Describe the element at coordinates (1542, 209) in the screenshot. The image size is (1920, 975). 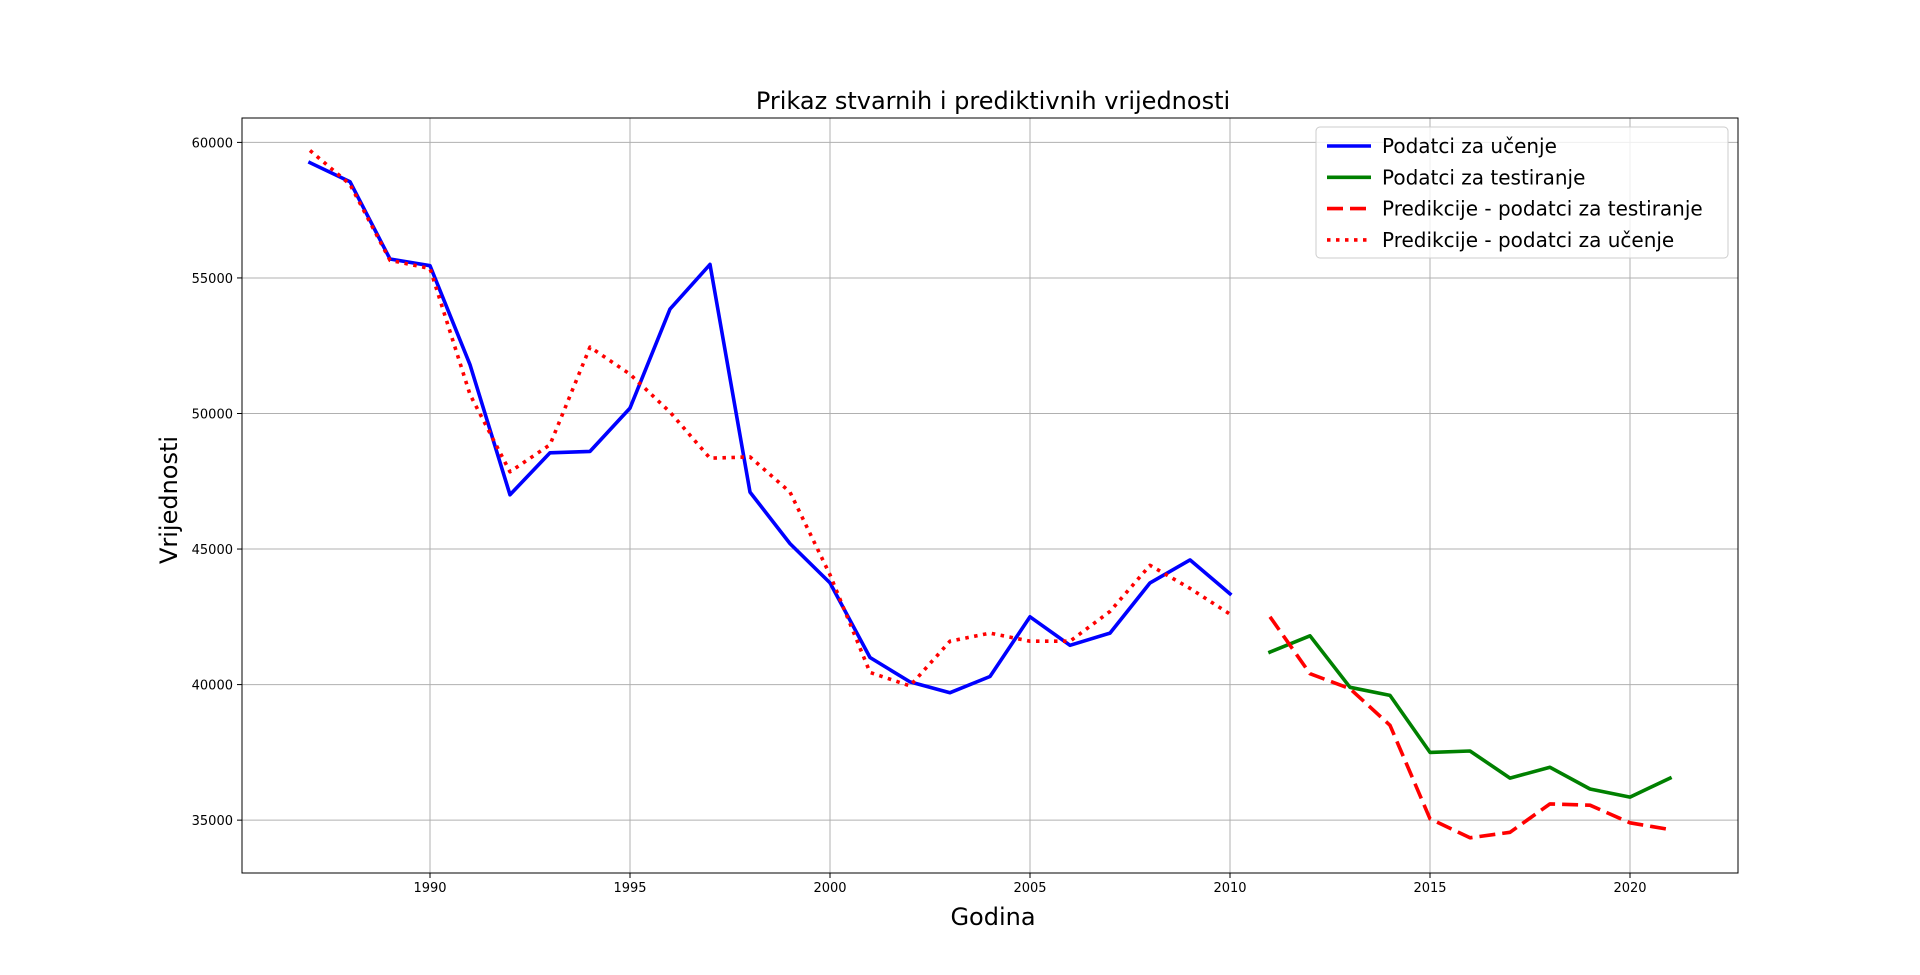
I see `legend-label: Predikcije - podatci za testiranje` at that location.